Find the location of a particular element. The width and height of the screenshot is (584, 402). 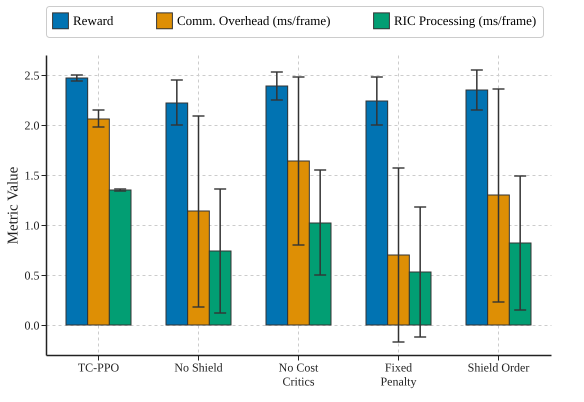

y-axis-title: Metric Value is located at coordinates (14, 205).